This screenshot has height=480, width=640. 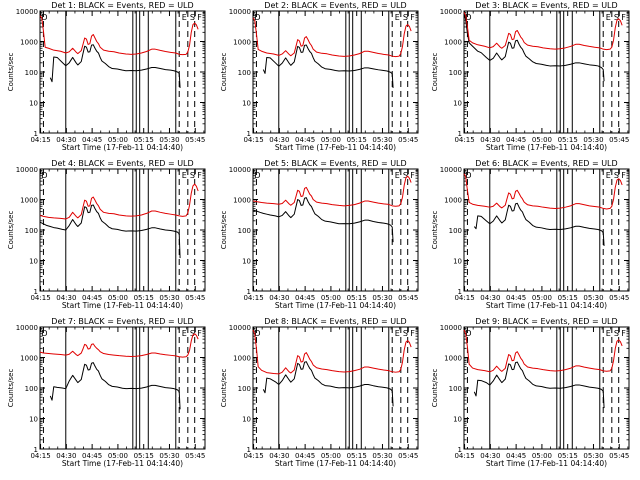 I want to click on panel-title: Det 3: BLACK = Events, RED = ULD, so click(x=546, y=5).